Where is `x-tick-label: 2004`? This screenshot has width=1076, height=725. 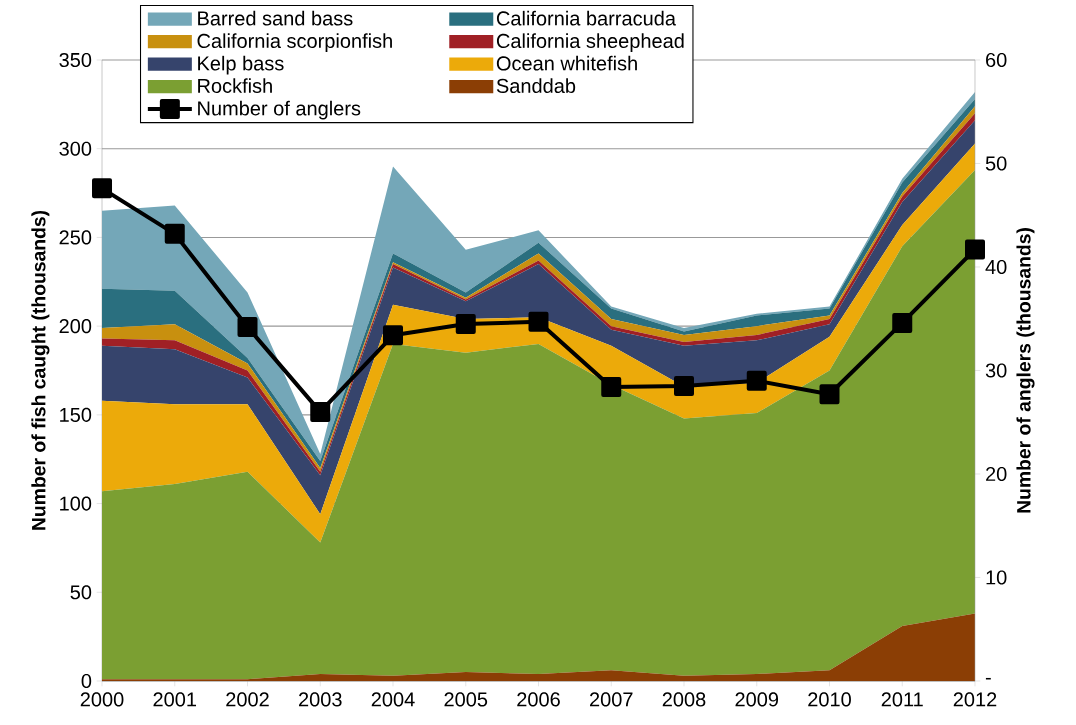
x-tick-label: 2004 is located at coordinates (393, 699).